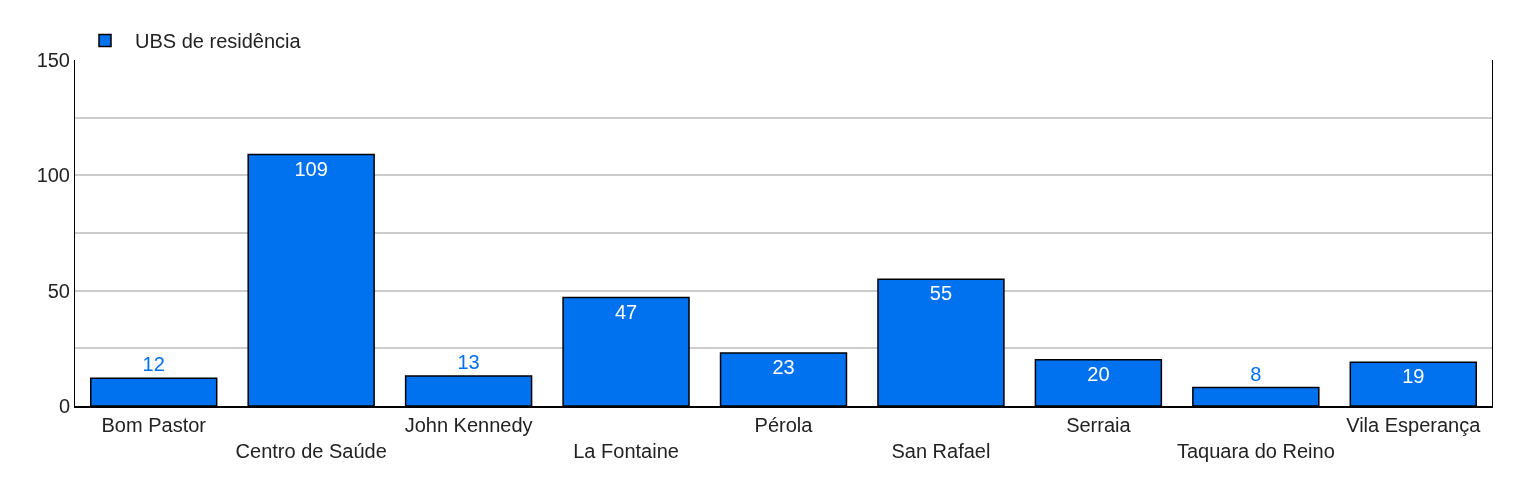 This screenshot has width=1517, height=491. I want to click on data-label: 20, so click(1098, 373).